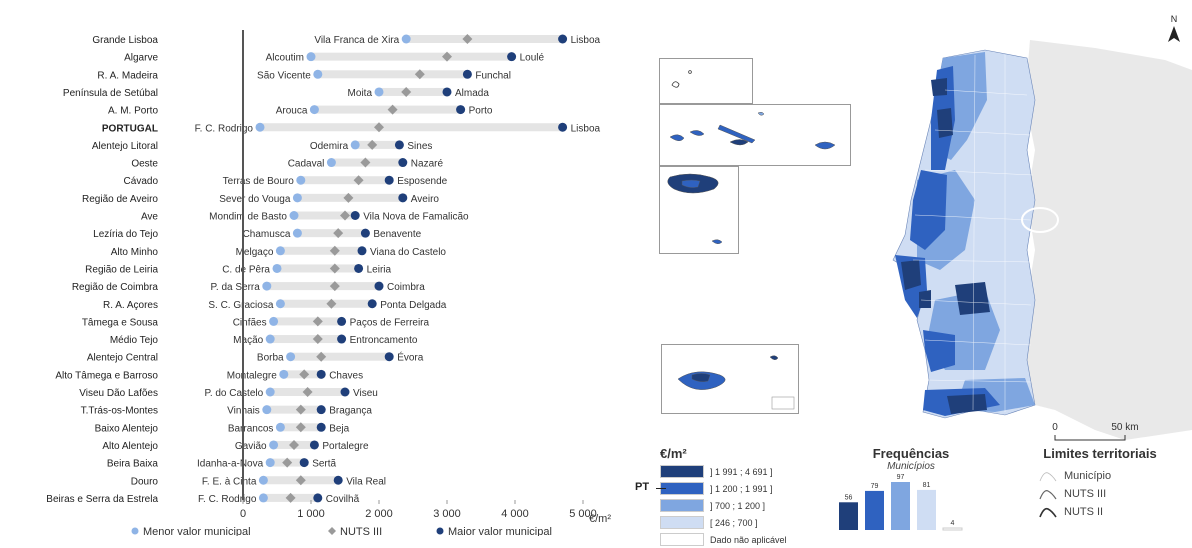 Image resolution: width=1192 pixels, height=548 pixels. Describe the element at coordinates (406, 287) in the screenshot. I see `max-municipality-label: Coimbra` at that location.